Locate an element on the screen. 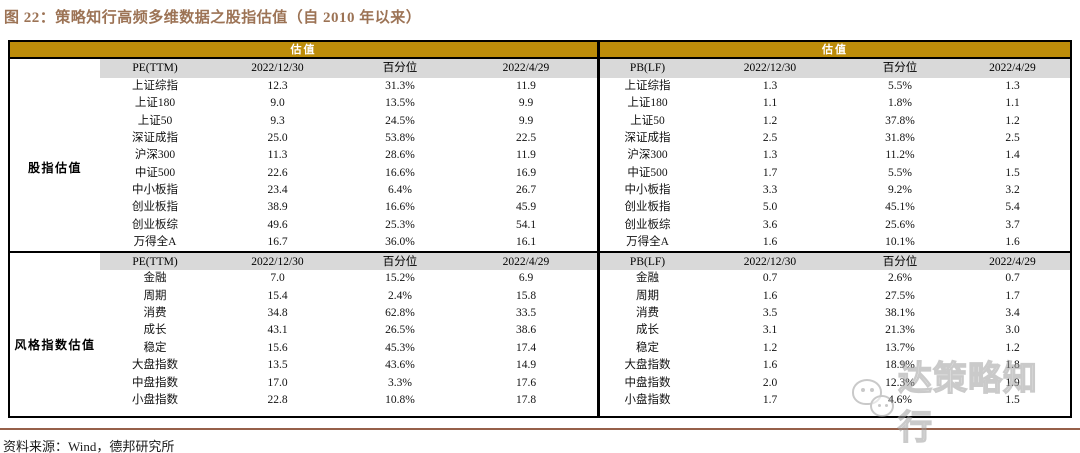 The width and height of the screenshot is (1080, 453). value-cell: 11.3 is located at coordinates (277, 155).